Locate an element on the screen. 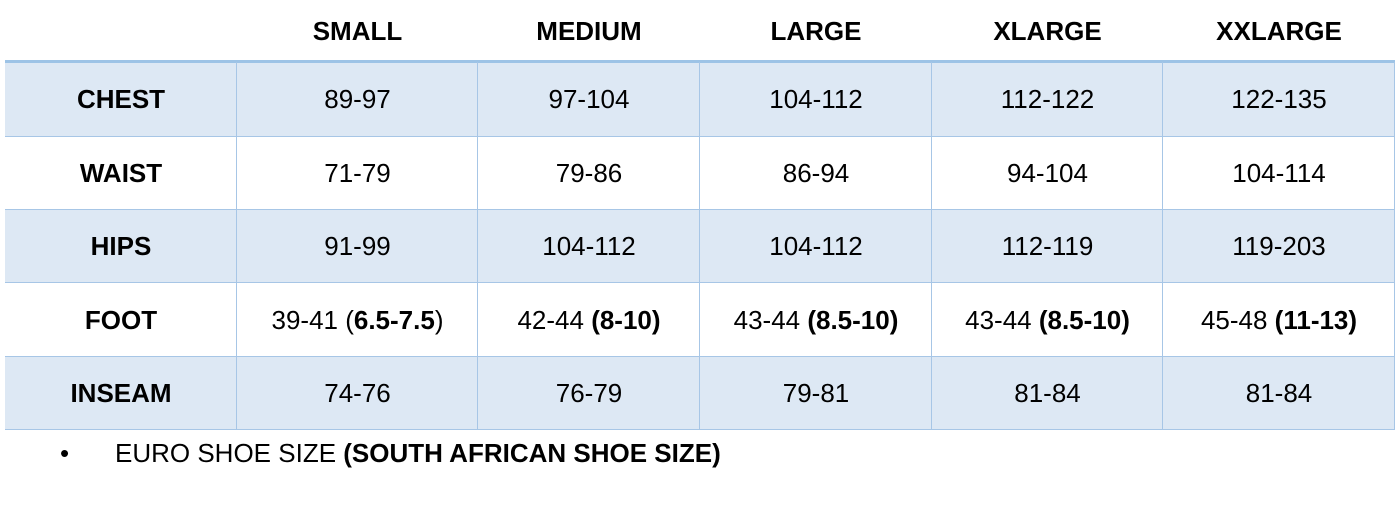  column-header: XXLARGE is located at coordinates (1279, 30).